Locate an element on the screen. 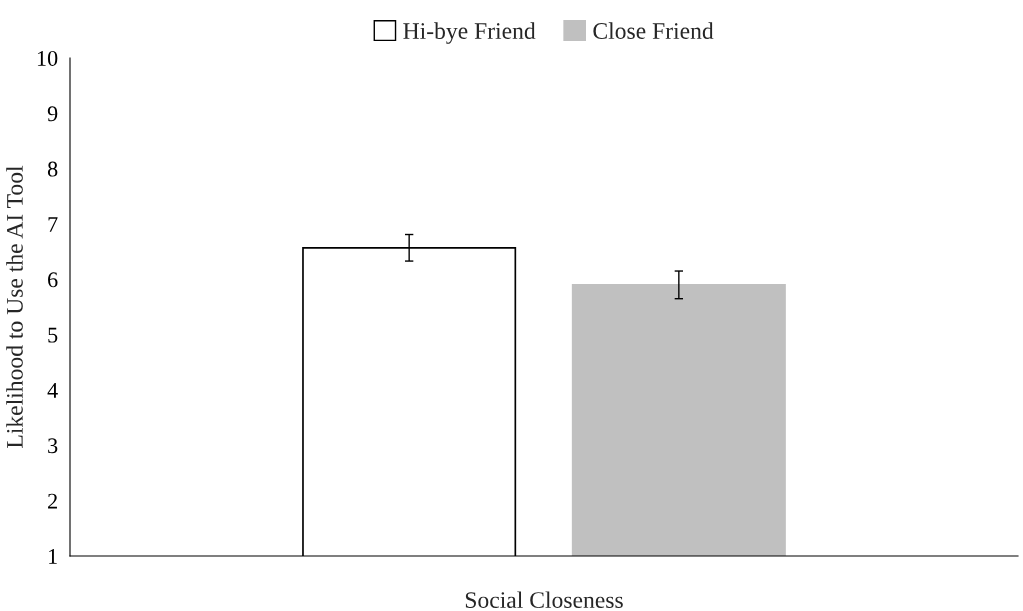 This screenshot has width=1023, height=611. y-tick-label: 3 is located at coordinates (53, 446).